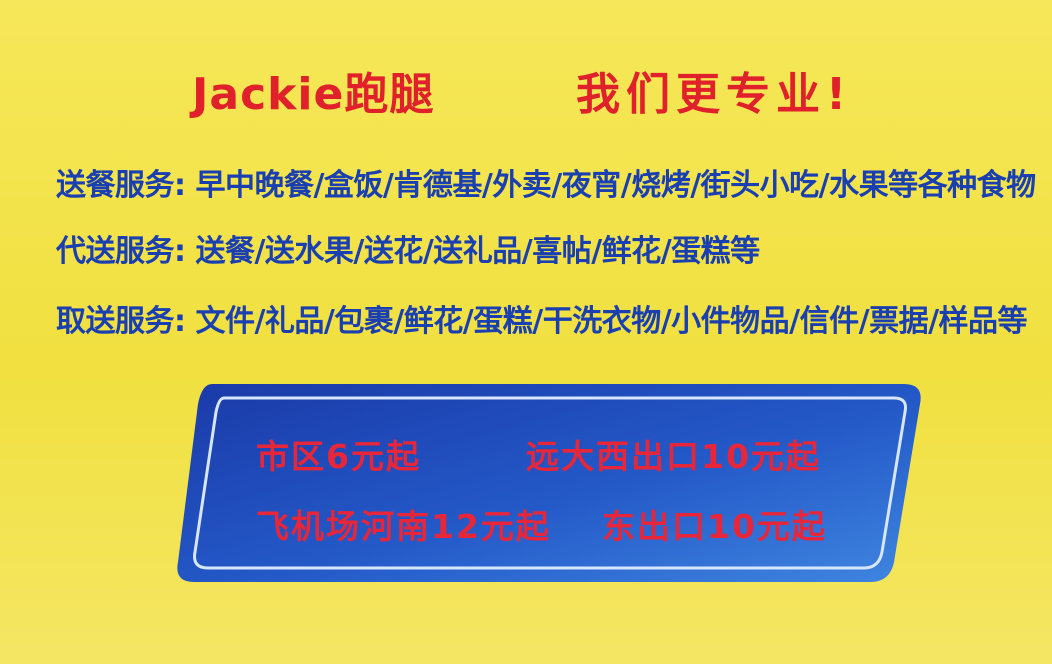  I want to click on price-downtown: 市区6元起, so click(338, 456).